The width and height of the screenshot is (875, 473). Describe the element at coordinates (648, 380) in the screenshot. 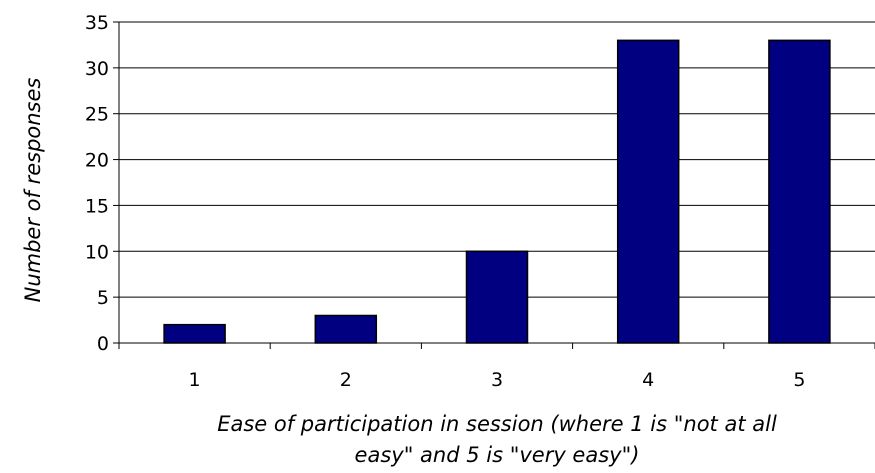

I see `x-tick-label: 4` at that location.